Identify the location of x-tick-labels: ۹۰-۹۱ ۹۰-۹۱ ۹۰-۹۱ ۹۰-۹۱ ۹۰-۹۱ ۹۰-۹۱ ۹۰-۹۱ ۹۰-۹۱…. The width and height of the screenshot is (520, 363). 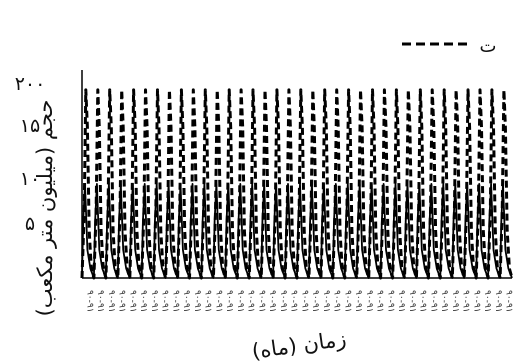
(298, 301).